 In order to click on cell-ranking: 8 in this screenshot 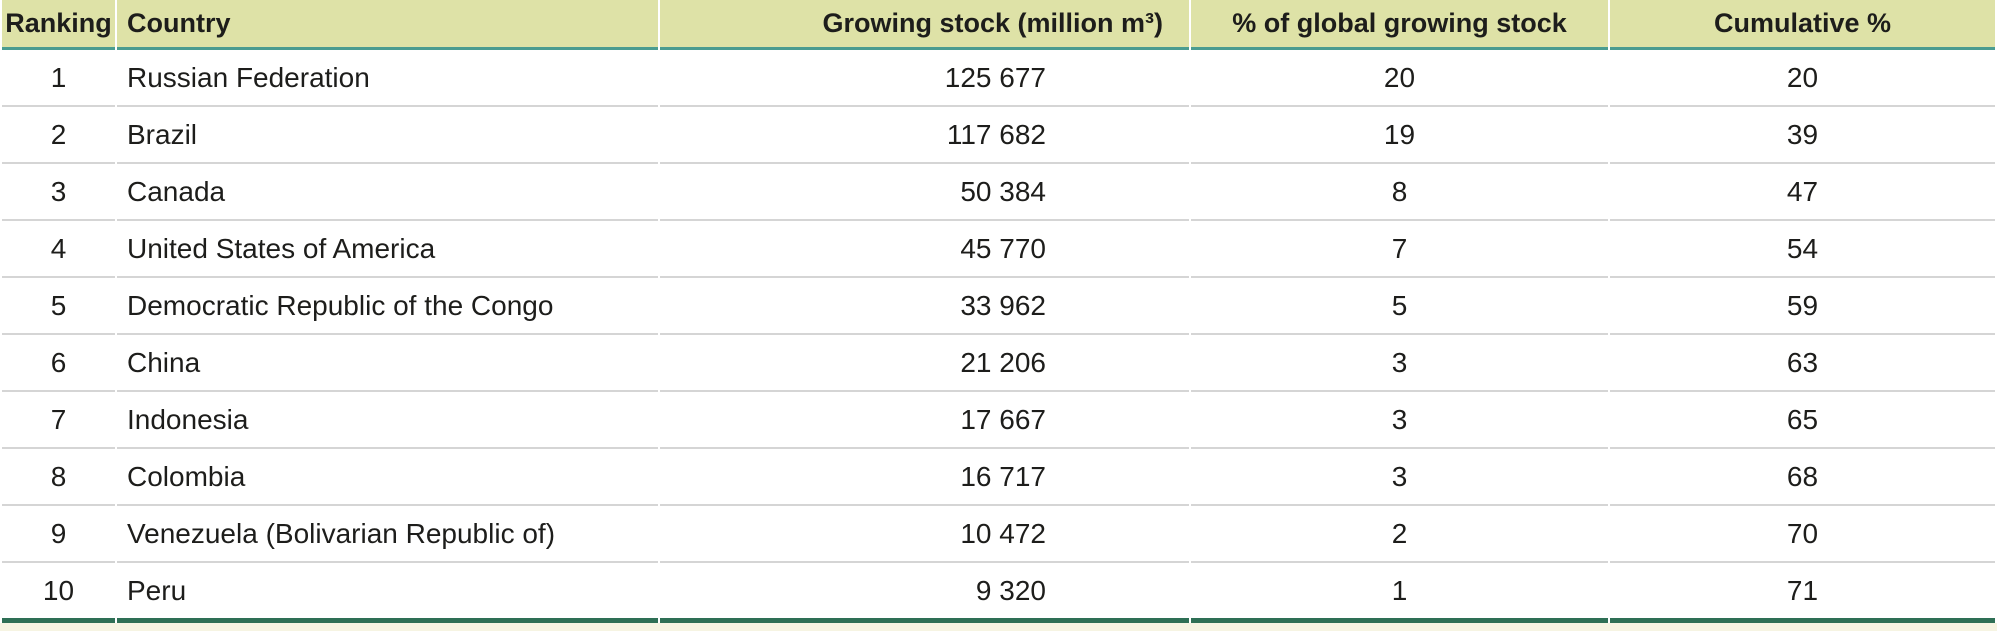, I will do `click(58, 477)`.